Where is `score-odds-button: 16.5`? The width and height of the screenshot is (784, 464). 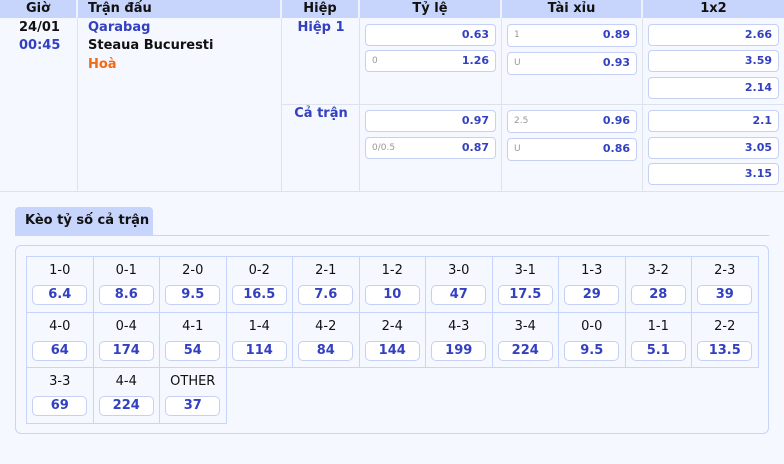 score-odds-button: 16.5 is located at coordinates (259, 295).